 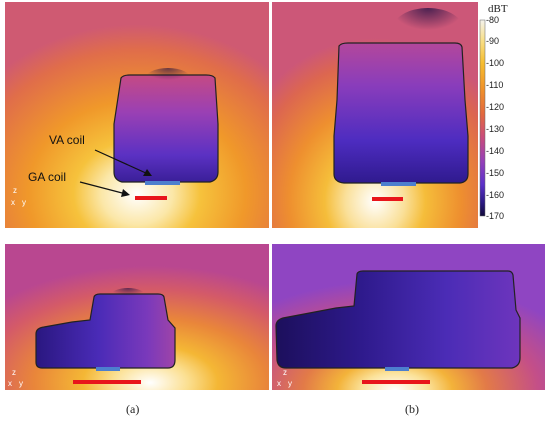 What do you see at coordinates (396, 382) in the screenshot?
I see `ga-coil-b-bottom` at bounding box center [396, 382].